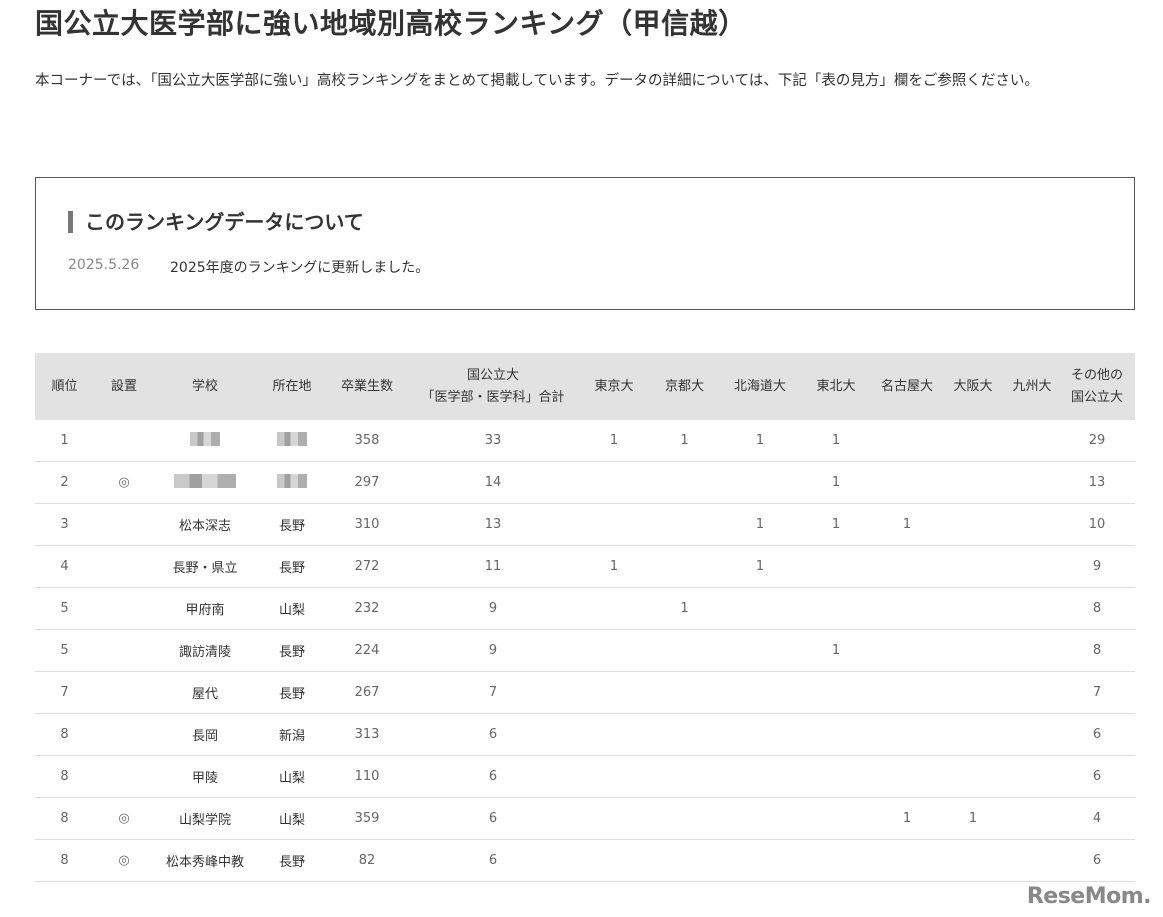 The width and height of the screenshot is (1163, 917). Describe the element at coordinates (64, 386) in the screenshot. I see `column-header: 順位` at that location.